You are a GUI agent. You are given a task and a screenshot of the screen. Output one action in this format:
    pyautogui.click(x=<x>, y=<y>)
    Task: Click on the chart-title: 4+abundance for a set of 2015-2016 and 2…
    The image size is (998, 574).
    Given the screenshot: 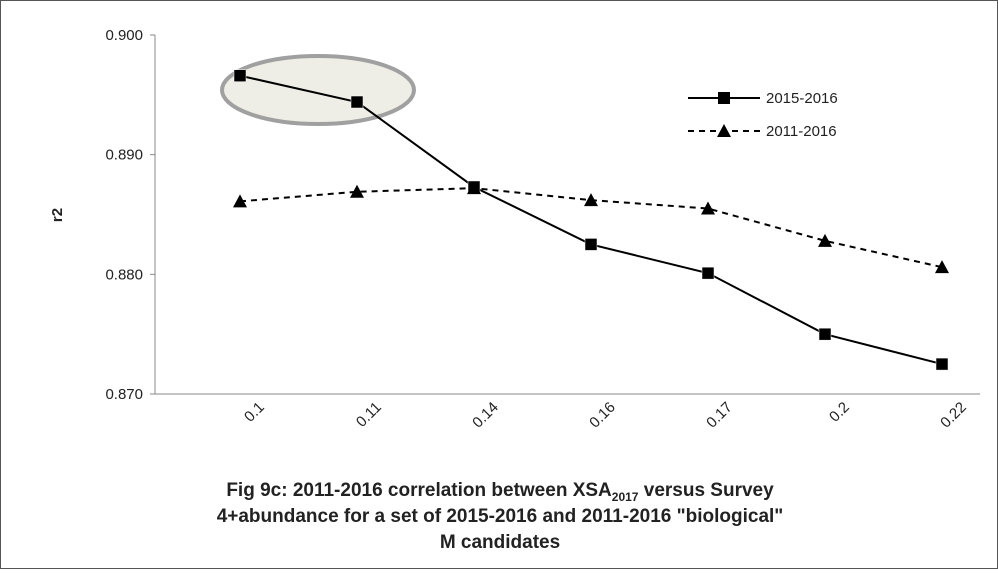 What is the action you would take?
    pyautogui.click(x=500, y=516)
    